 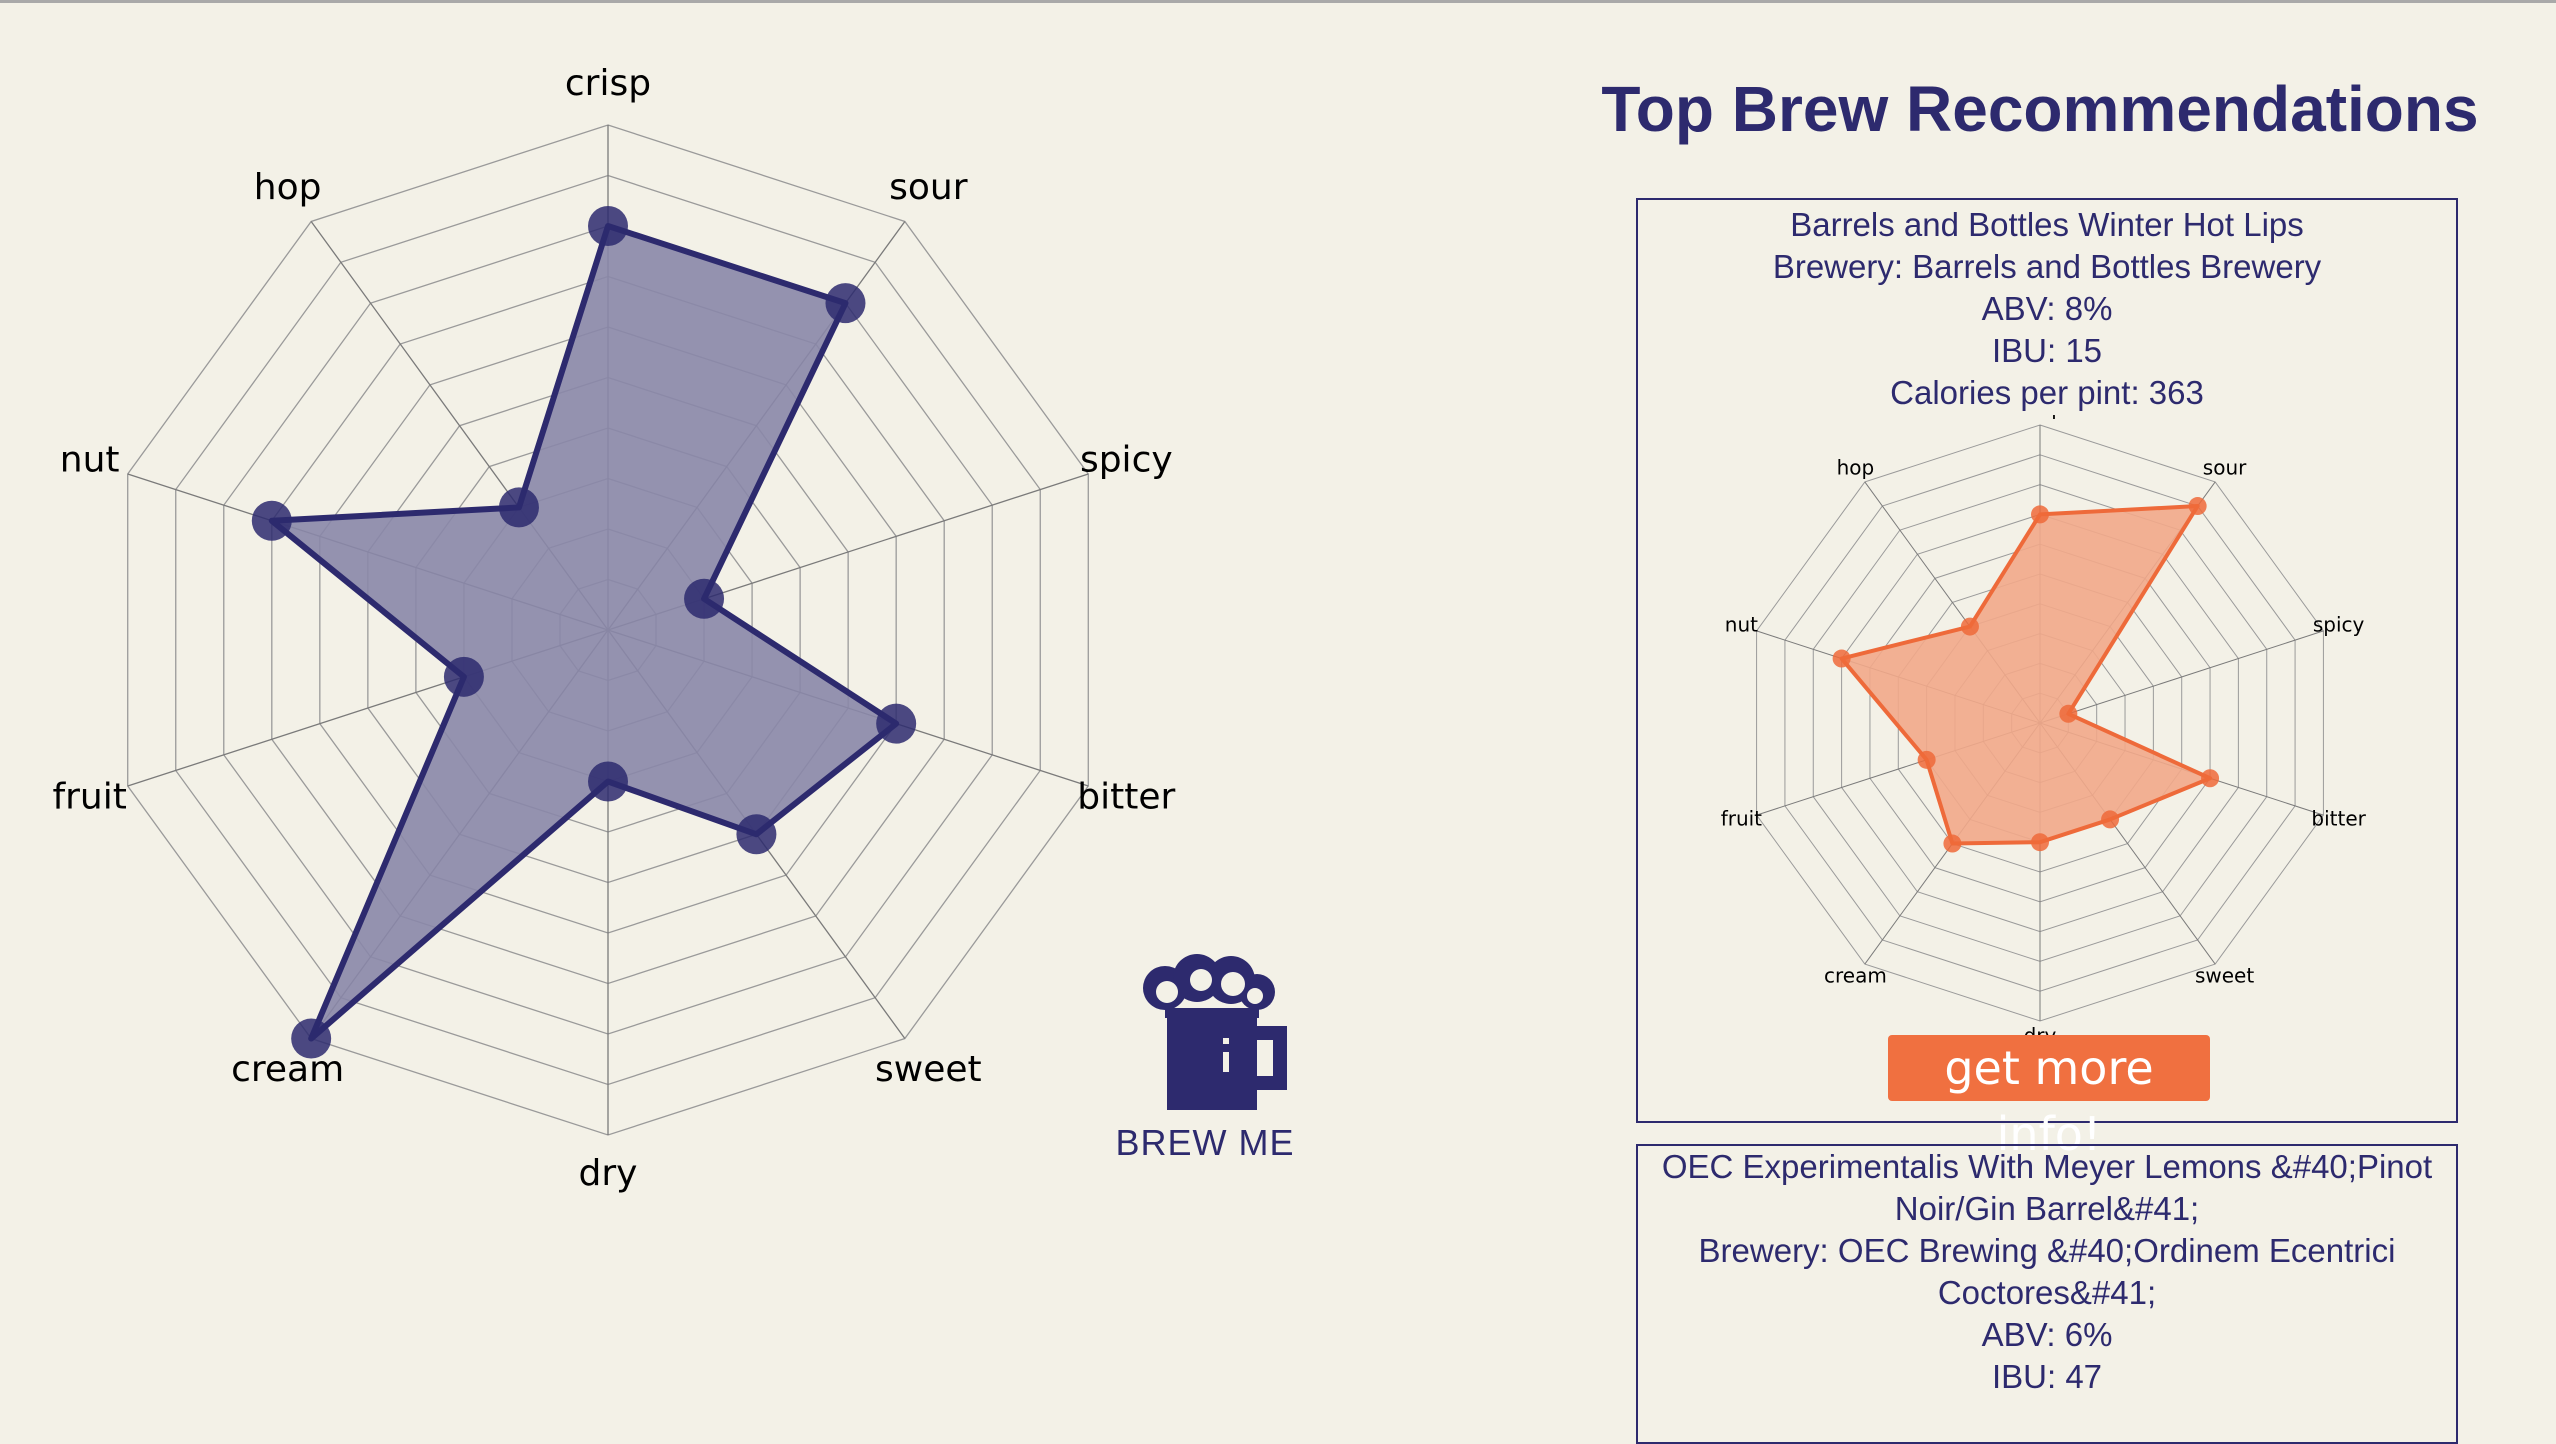 I want to click on beer-axis-label-sour: sour, so click(x=2225, y=467).